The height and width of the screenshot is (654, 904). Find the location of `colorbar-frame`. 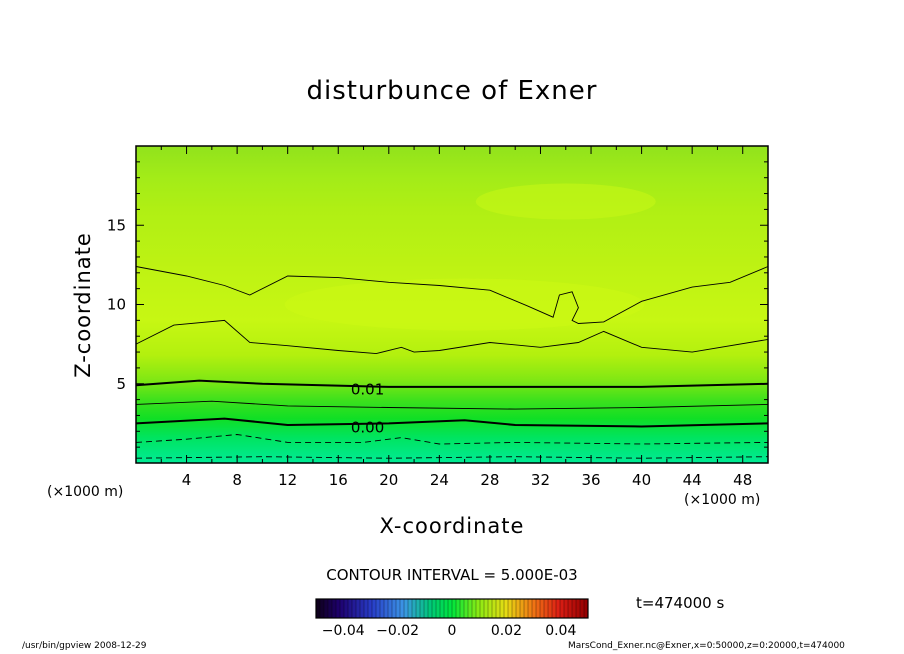

colorbar-frame is located at coordinates (452, 608).